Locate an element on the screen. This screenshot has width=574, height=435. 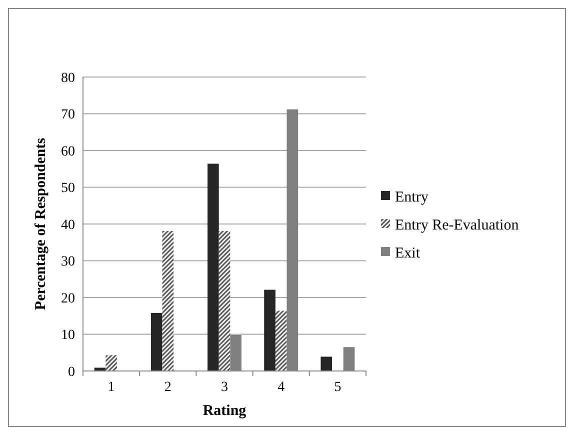
y-tick-label: 50 is located at coordinates (68, 188).